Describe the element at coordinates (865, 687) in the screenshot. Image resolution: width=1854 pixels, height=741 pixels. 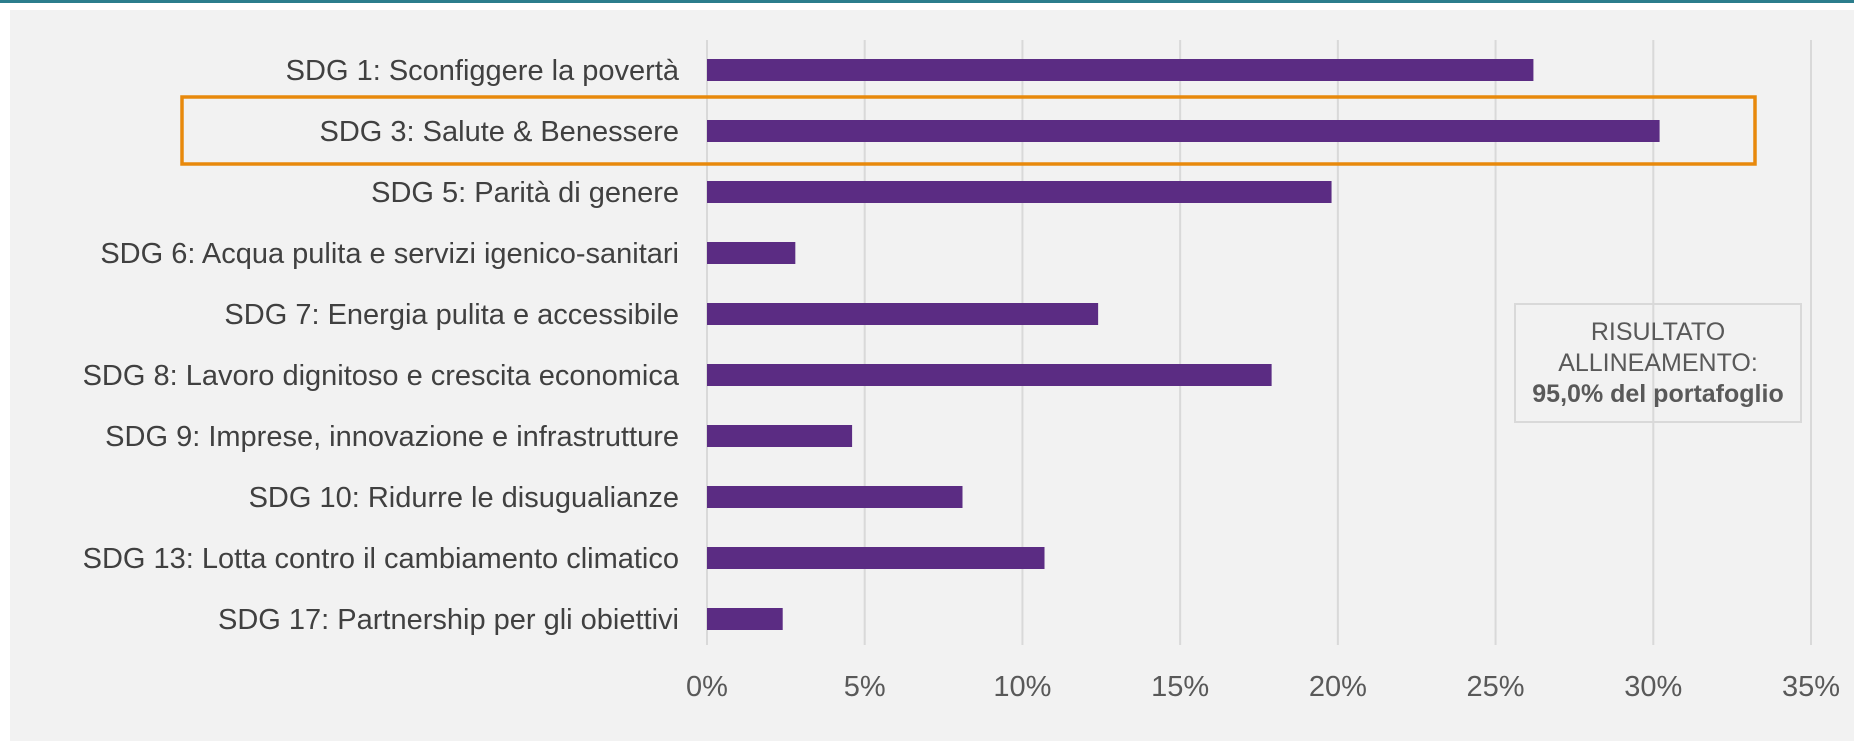
I see `x-tick-label: 5%` at that location.